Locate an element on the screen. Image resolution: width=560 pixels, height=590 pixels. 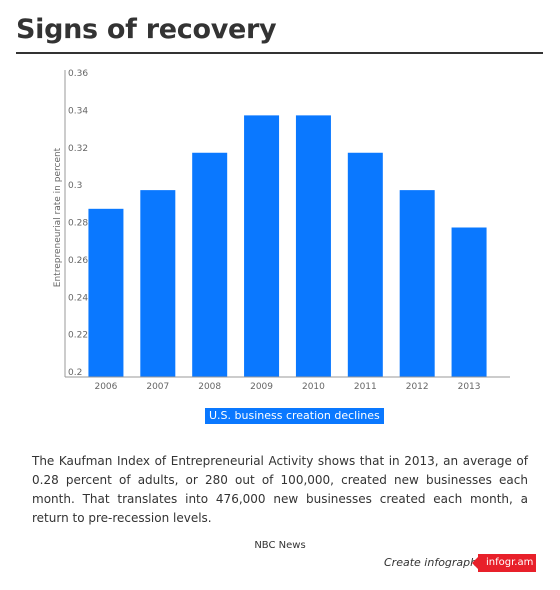
x-tick-label: 2013 is located at coordinates (469, 386).